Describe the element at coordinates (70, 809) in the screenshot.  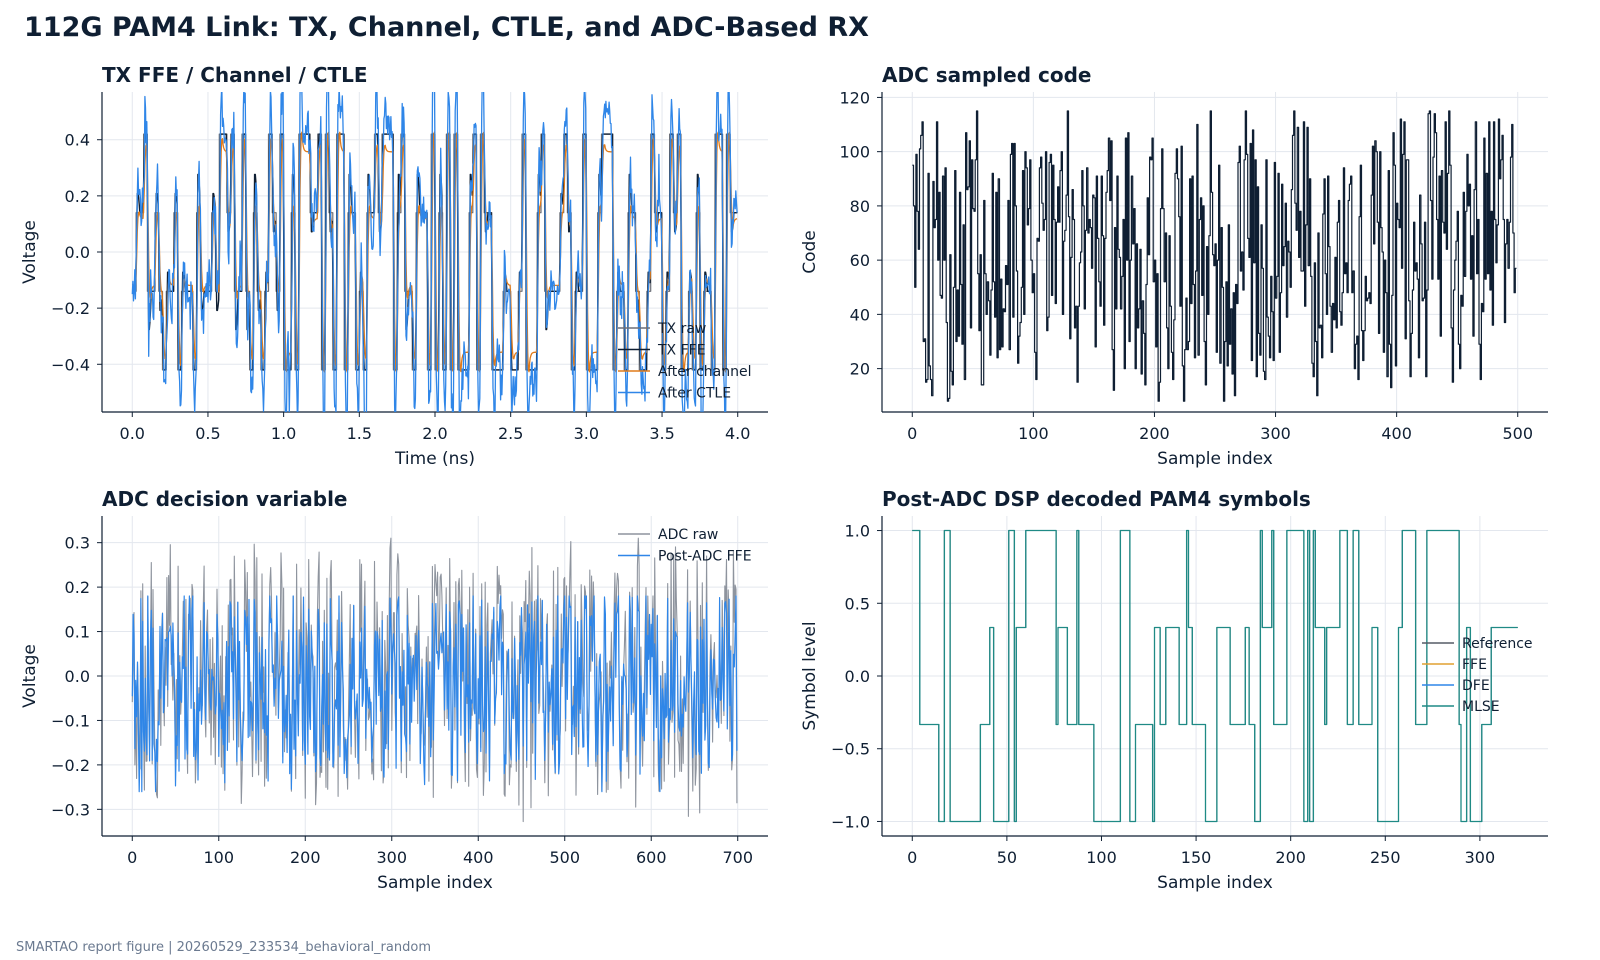
I see `y-tick-label: −0.3` at that location.